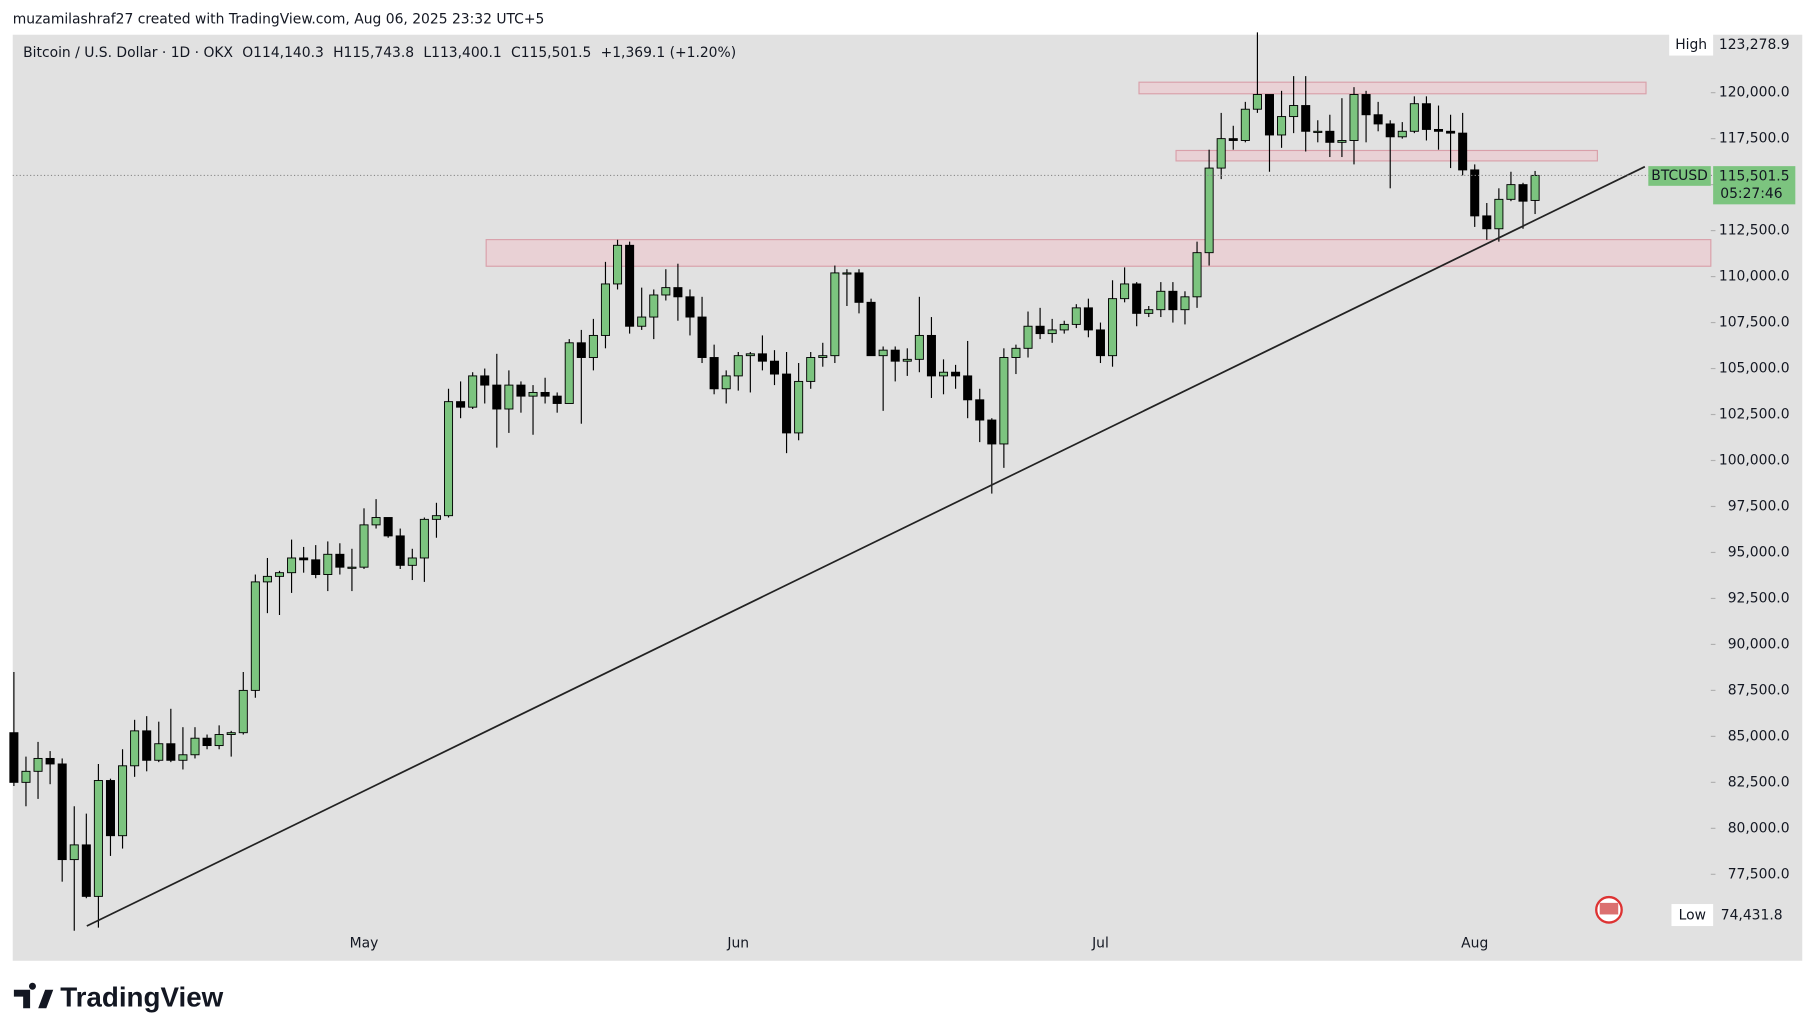 The image size is (1815, 1036). What do you see at coordinates (1759, 828) in the screenshot?
I see `y-tick-label: 80,000.0` at bounding box center [1759, 828].